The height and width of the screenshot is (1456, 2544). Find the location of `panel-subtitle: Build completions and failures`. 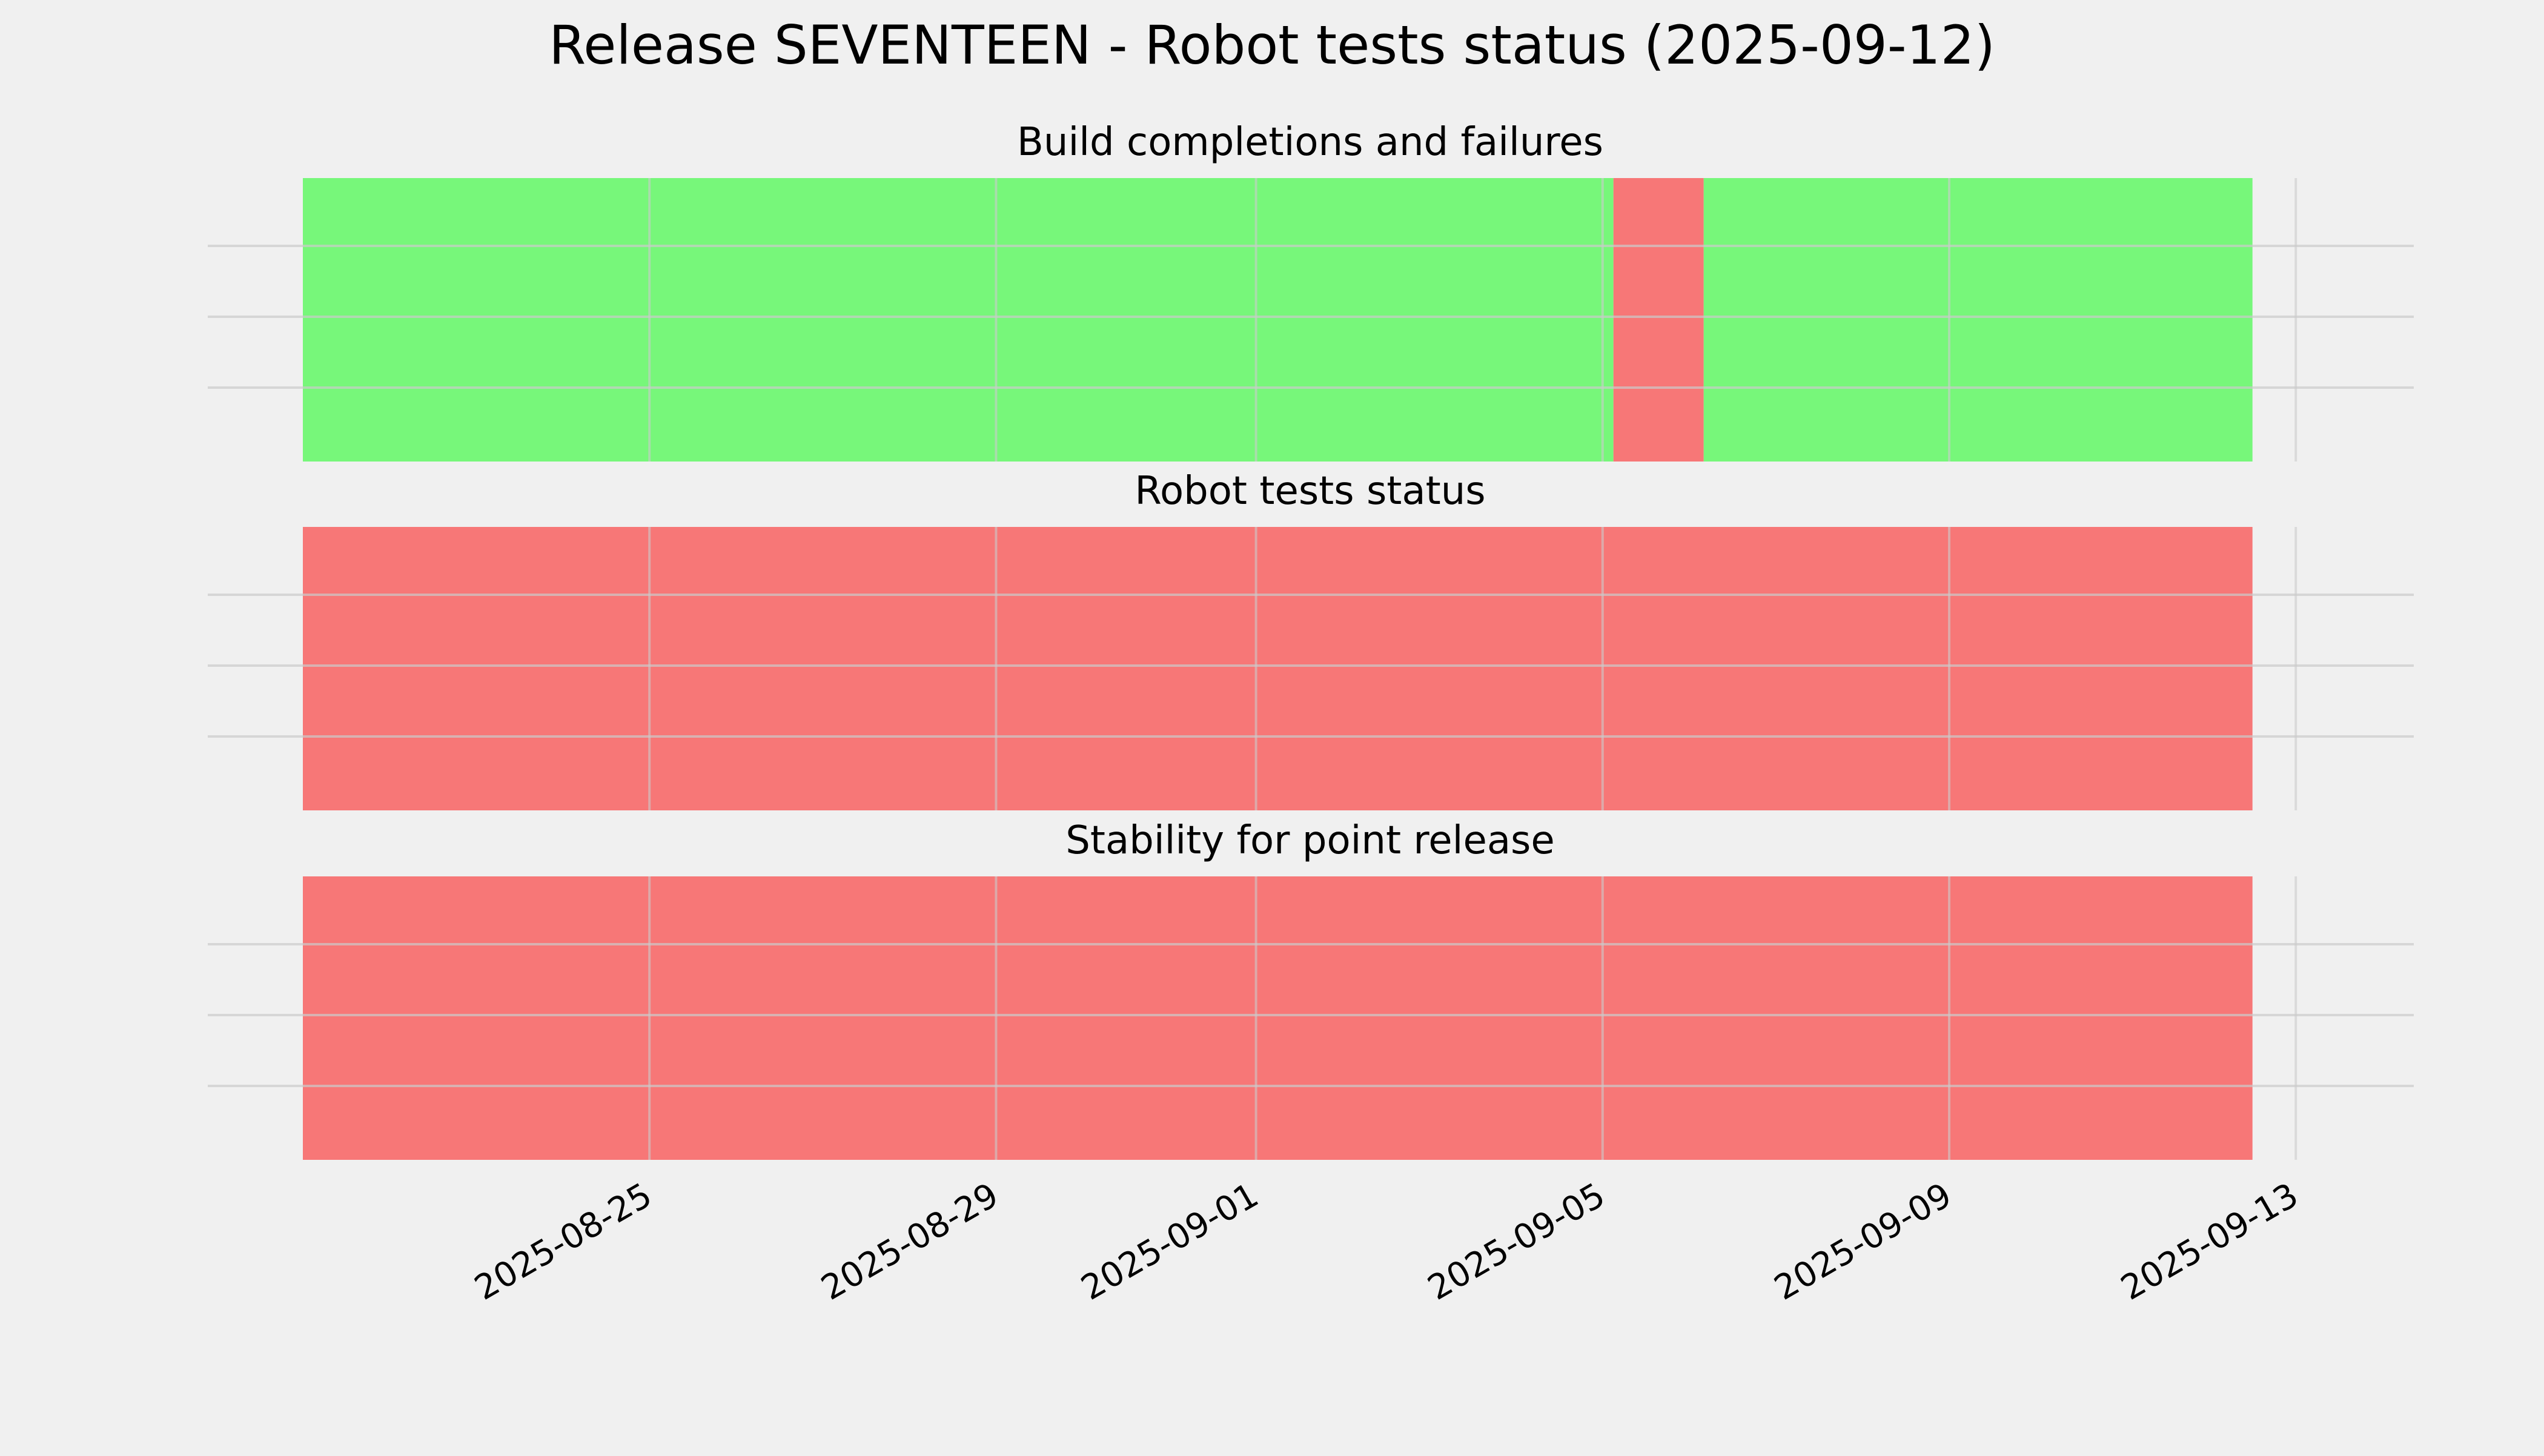

panel-subtitle: Build completions and failures is located at coordinates (1310, 142).